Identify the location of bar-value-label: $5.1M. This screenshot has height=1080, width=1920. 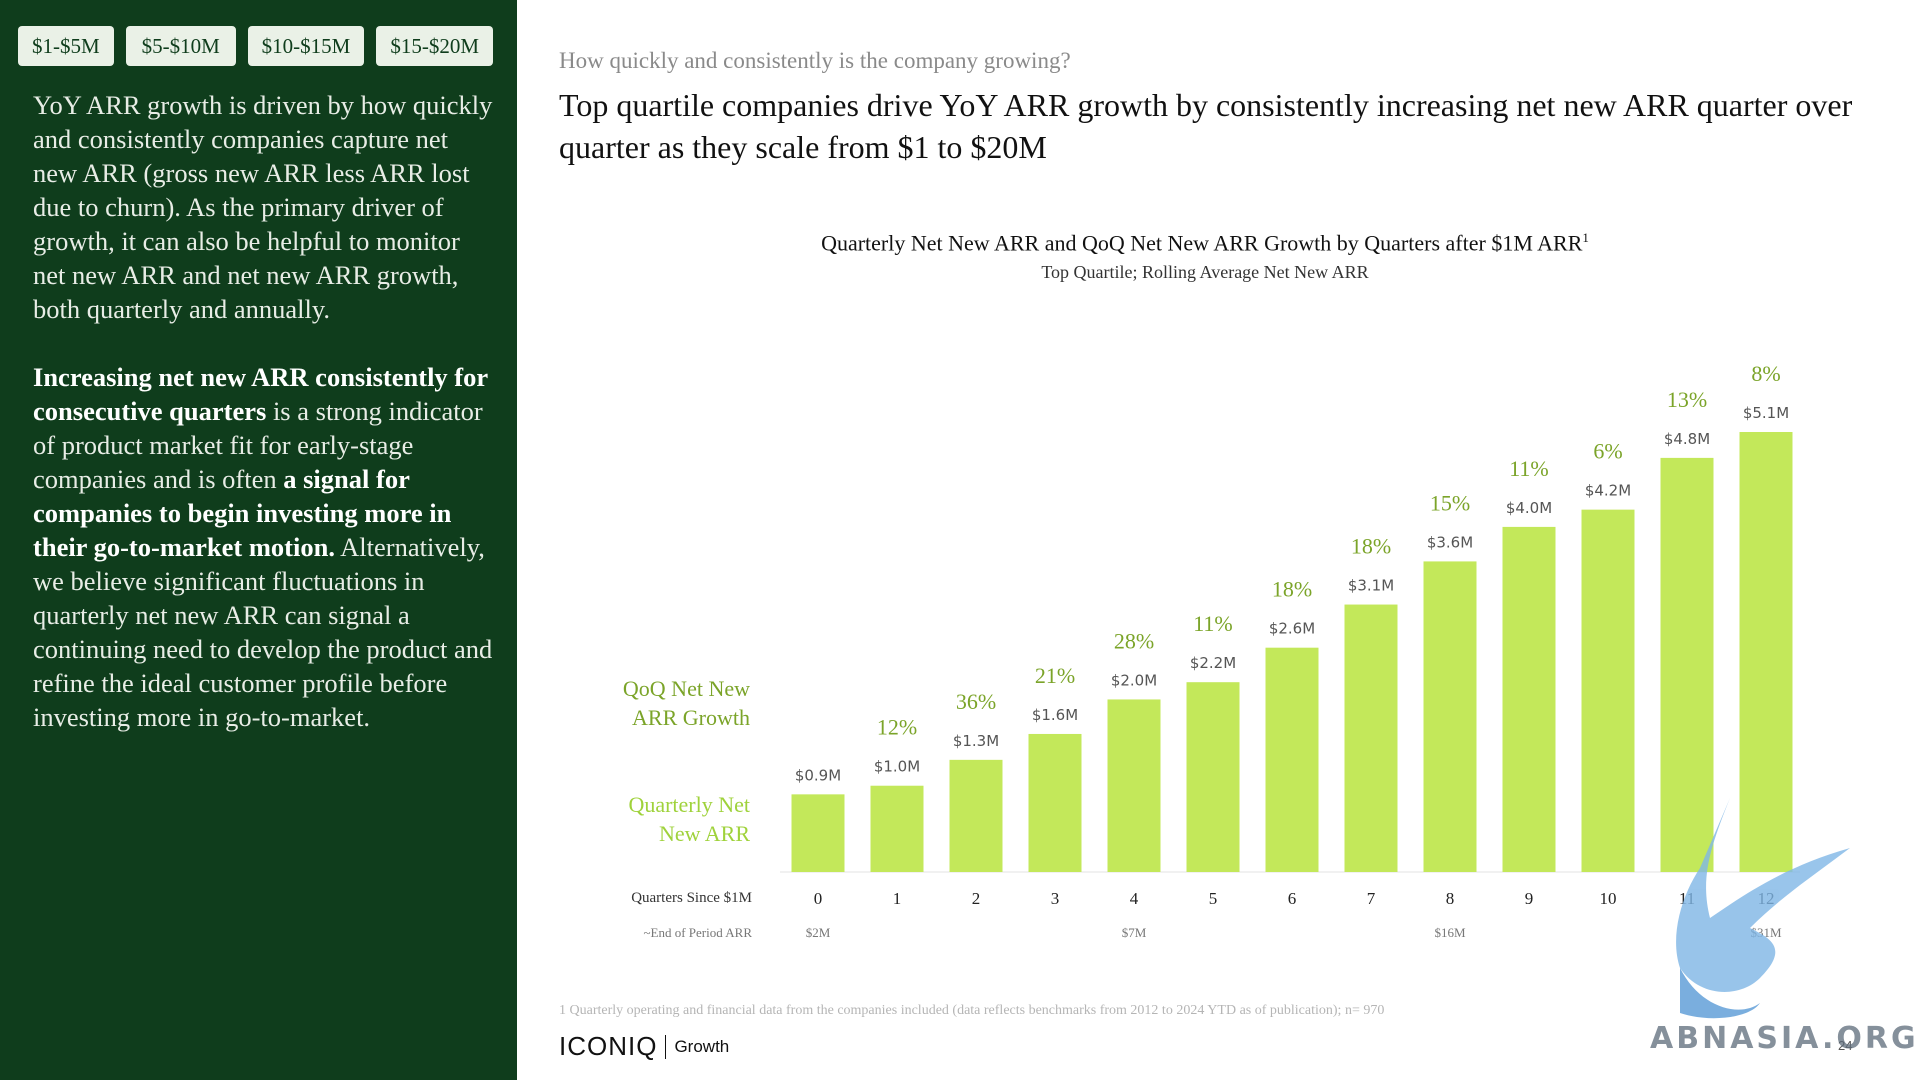
(1766, 413).